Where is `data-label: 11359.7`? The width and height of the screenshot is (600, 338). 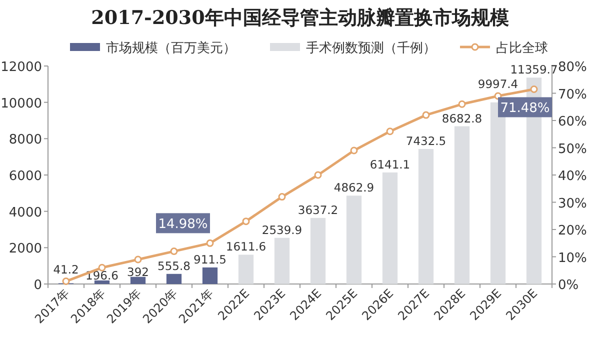
data-label: 11359.7 is located at coordinates (534, 69).